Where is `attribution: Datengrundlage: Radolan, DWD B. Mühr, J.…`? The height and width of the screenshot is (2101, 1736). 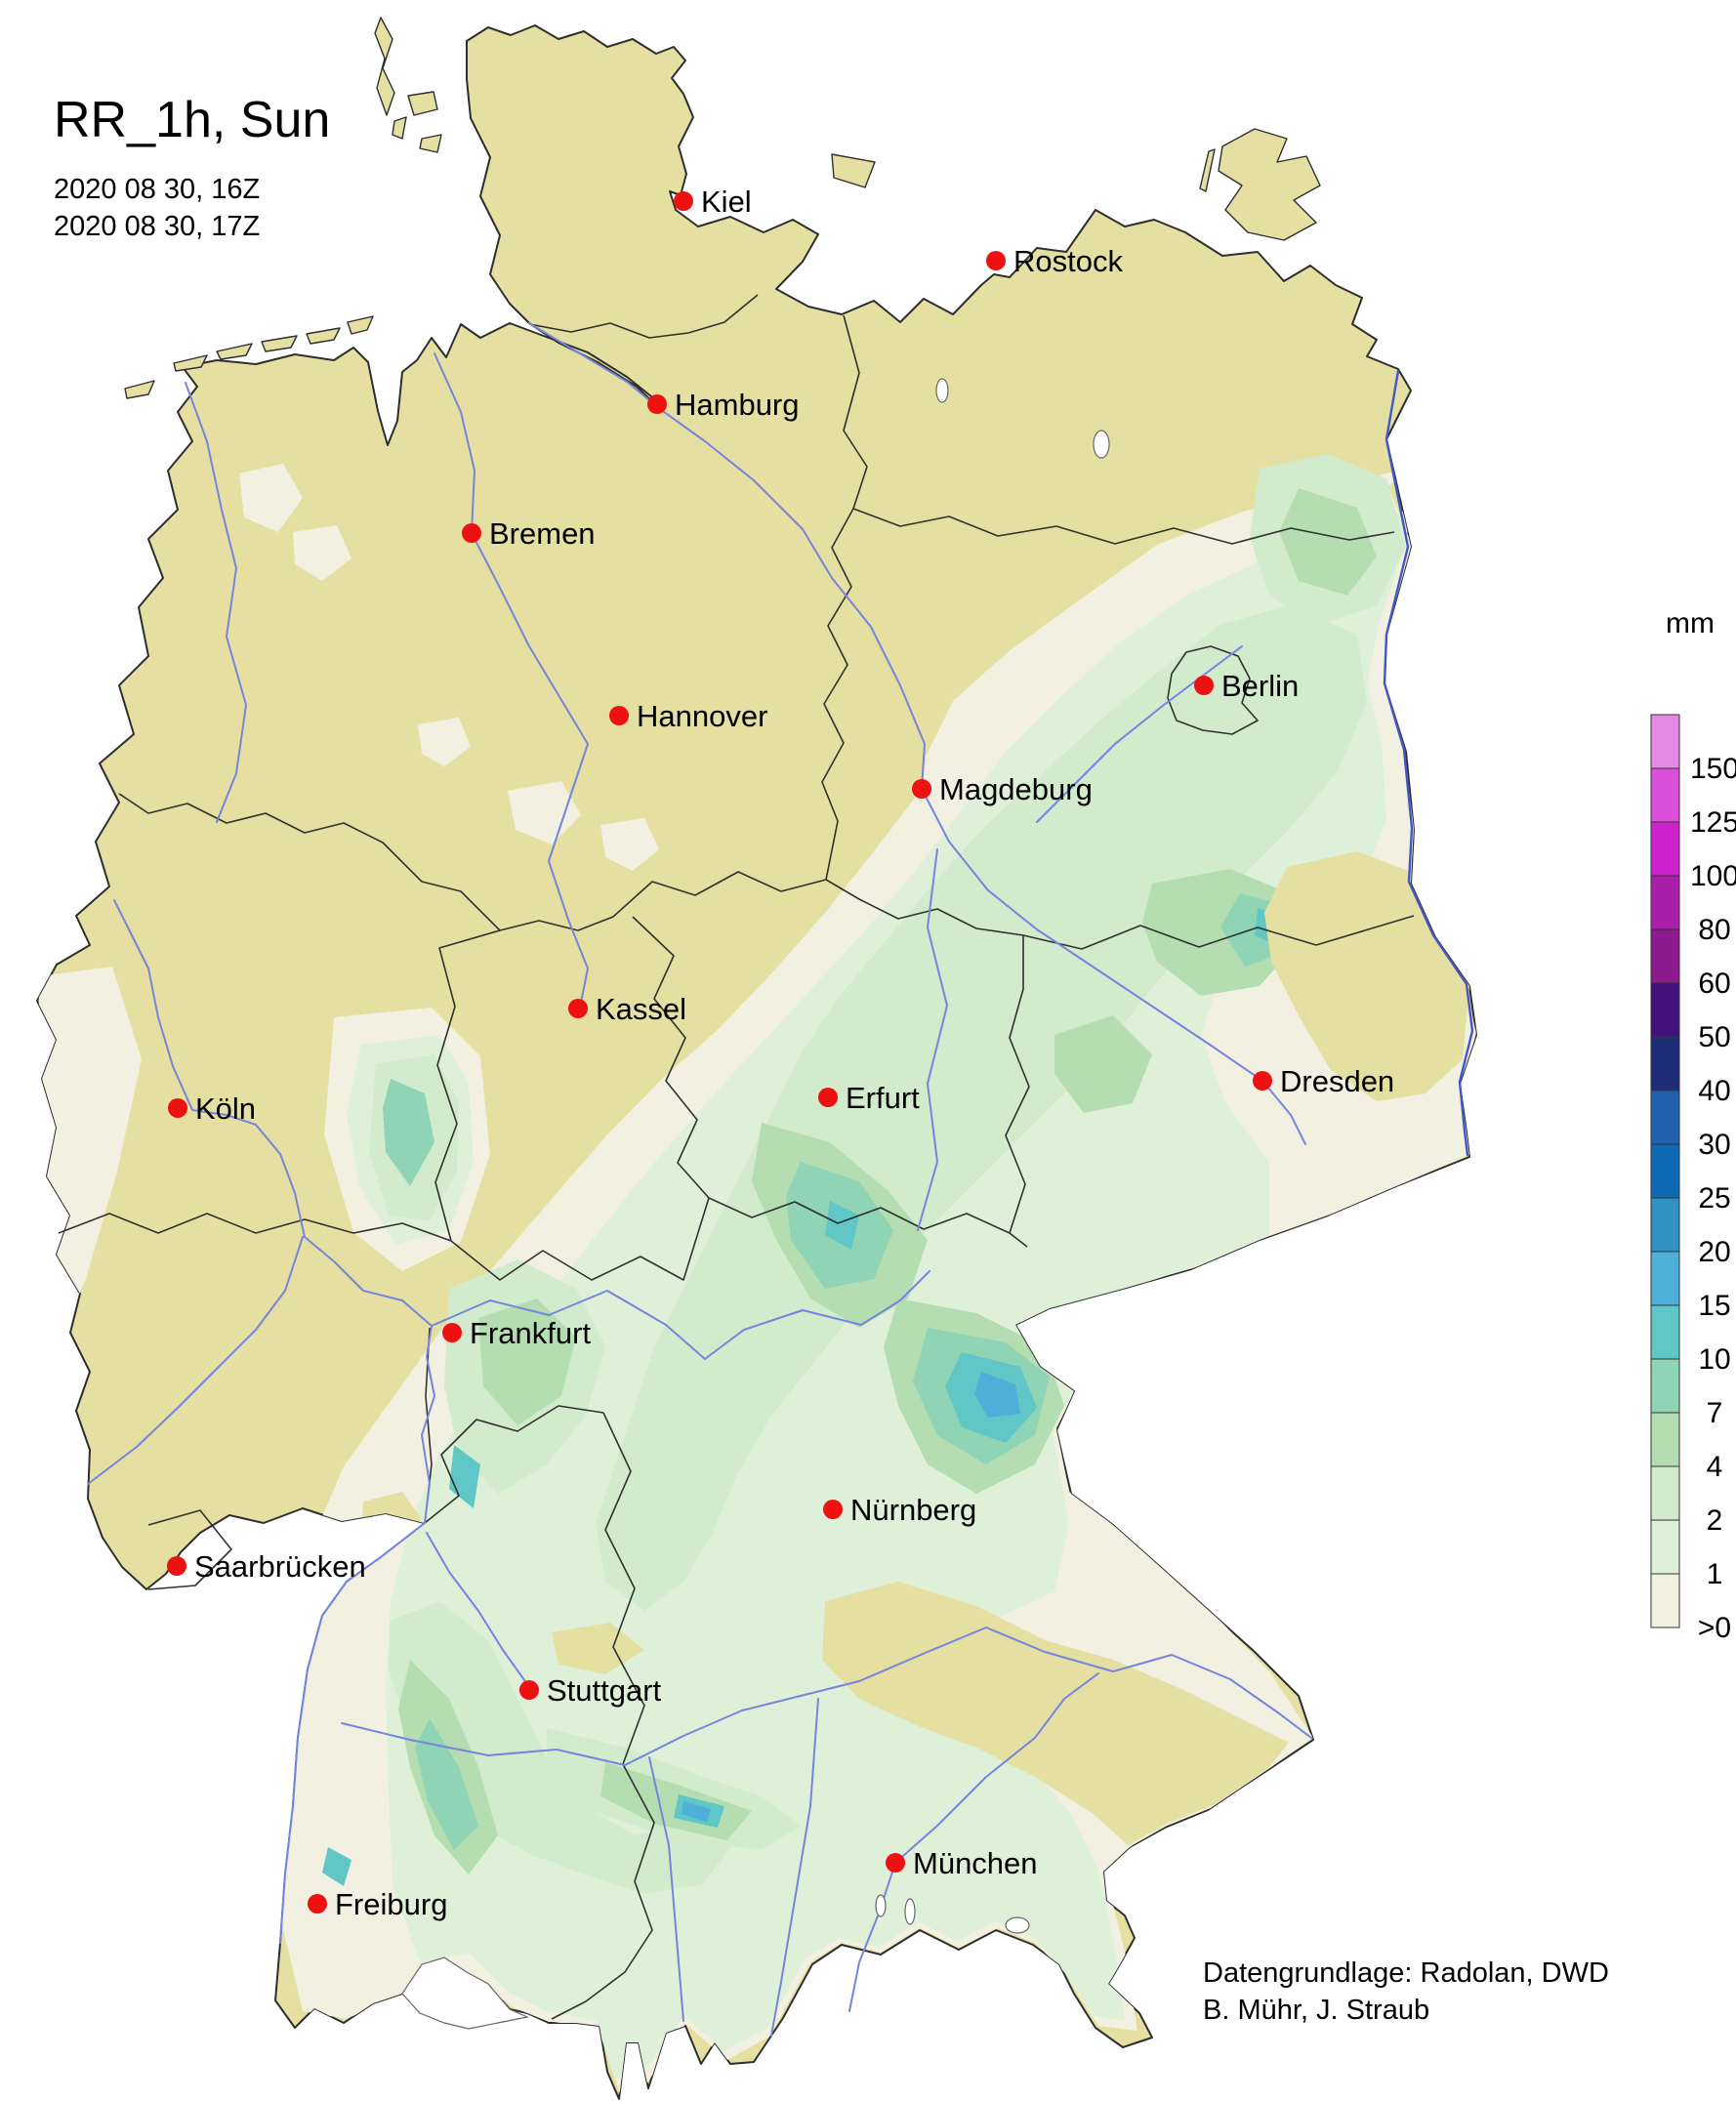 attribution: Datengrundlage: Radolan, DWD B. Mühr, J.… is located at coordinates (1406, 1991).